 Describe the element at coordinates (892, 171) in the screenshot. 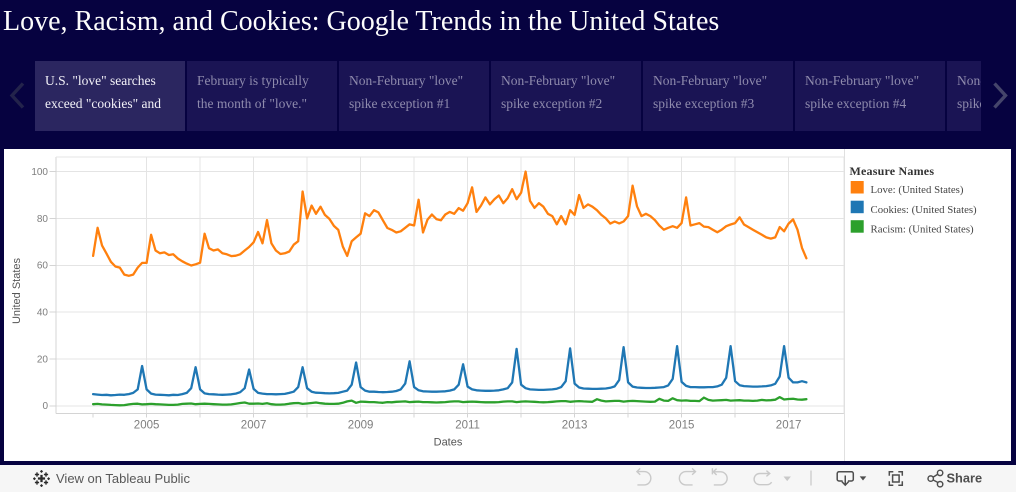

I see `svg-text: Measure Names` at that location.